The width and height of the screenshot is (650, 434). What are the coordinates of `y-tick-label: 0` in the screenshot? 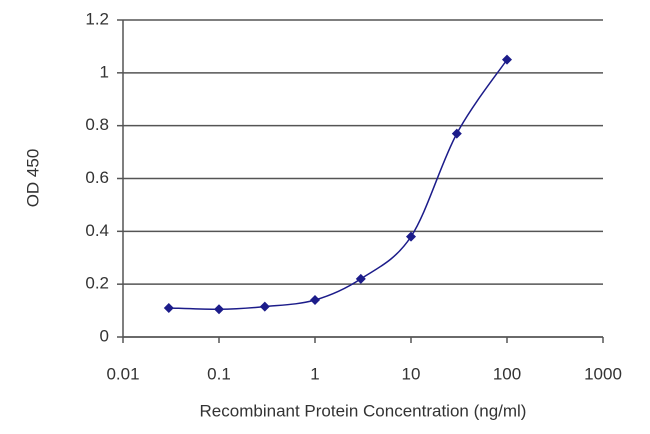 It's located at (104, 335).